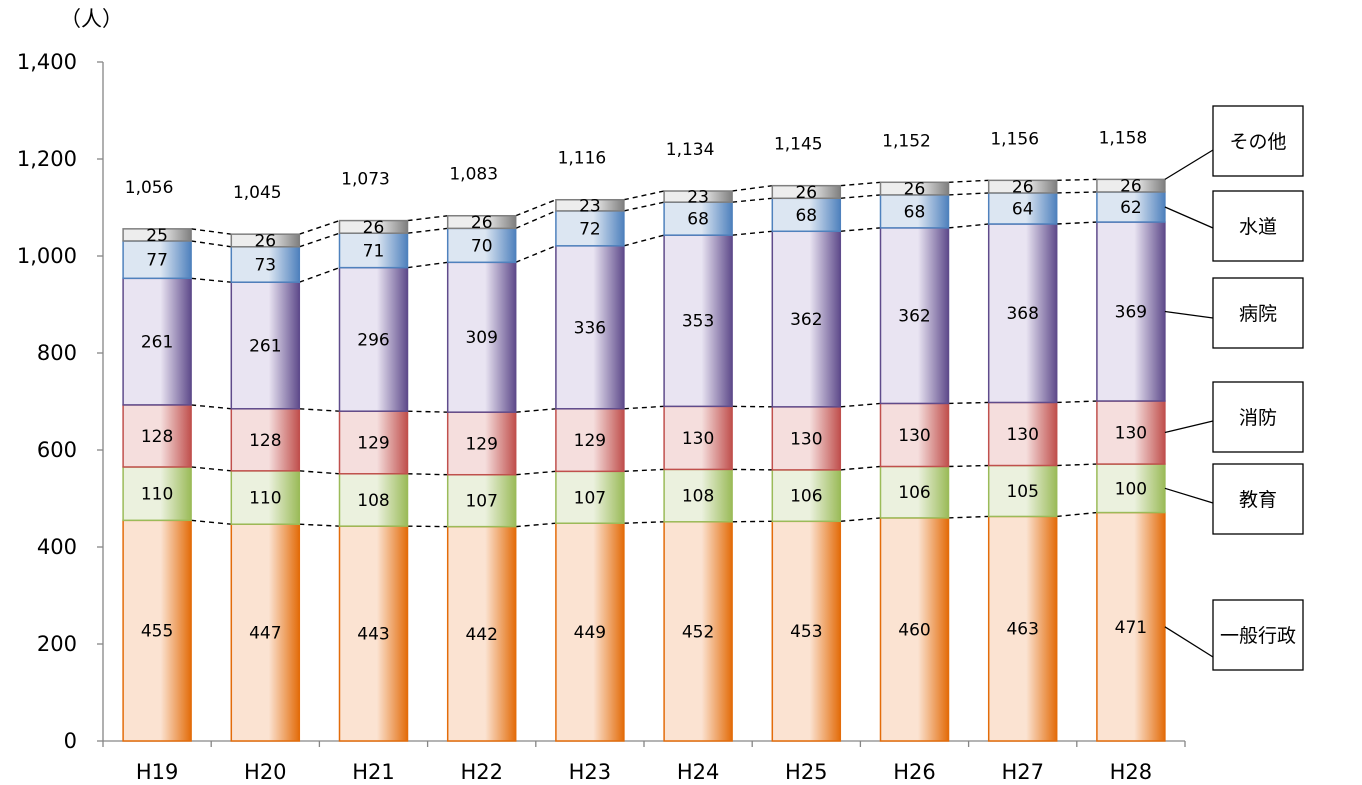  What do you see at coordinates (582, 159) in the screenshot?
I see `total-value-label: 1,116` at bounding box center [582, 159].